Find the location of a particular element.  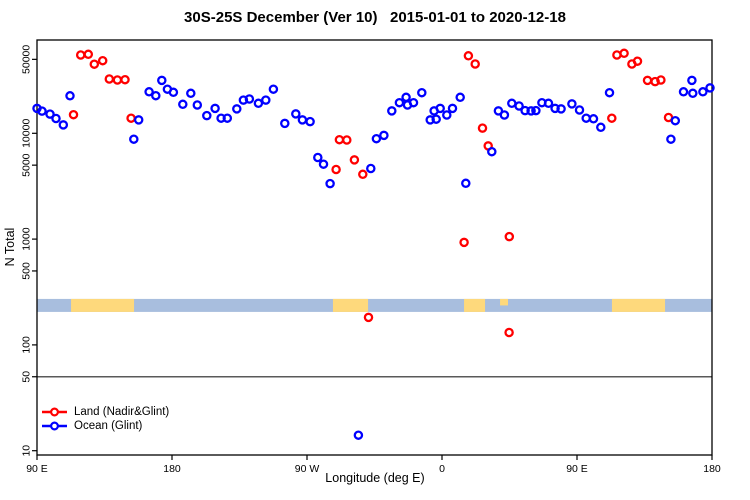

legend-label-land: Land (Nadir&Glint) is located at coordinates (122, 412).